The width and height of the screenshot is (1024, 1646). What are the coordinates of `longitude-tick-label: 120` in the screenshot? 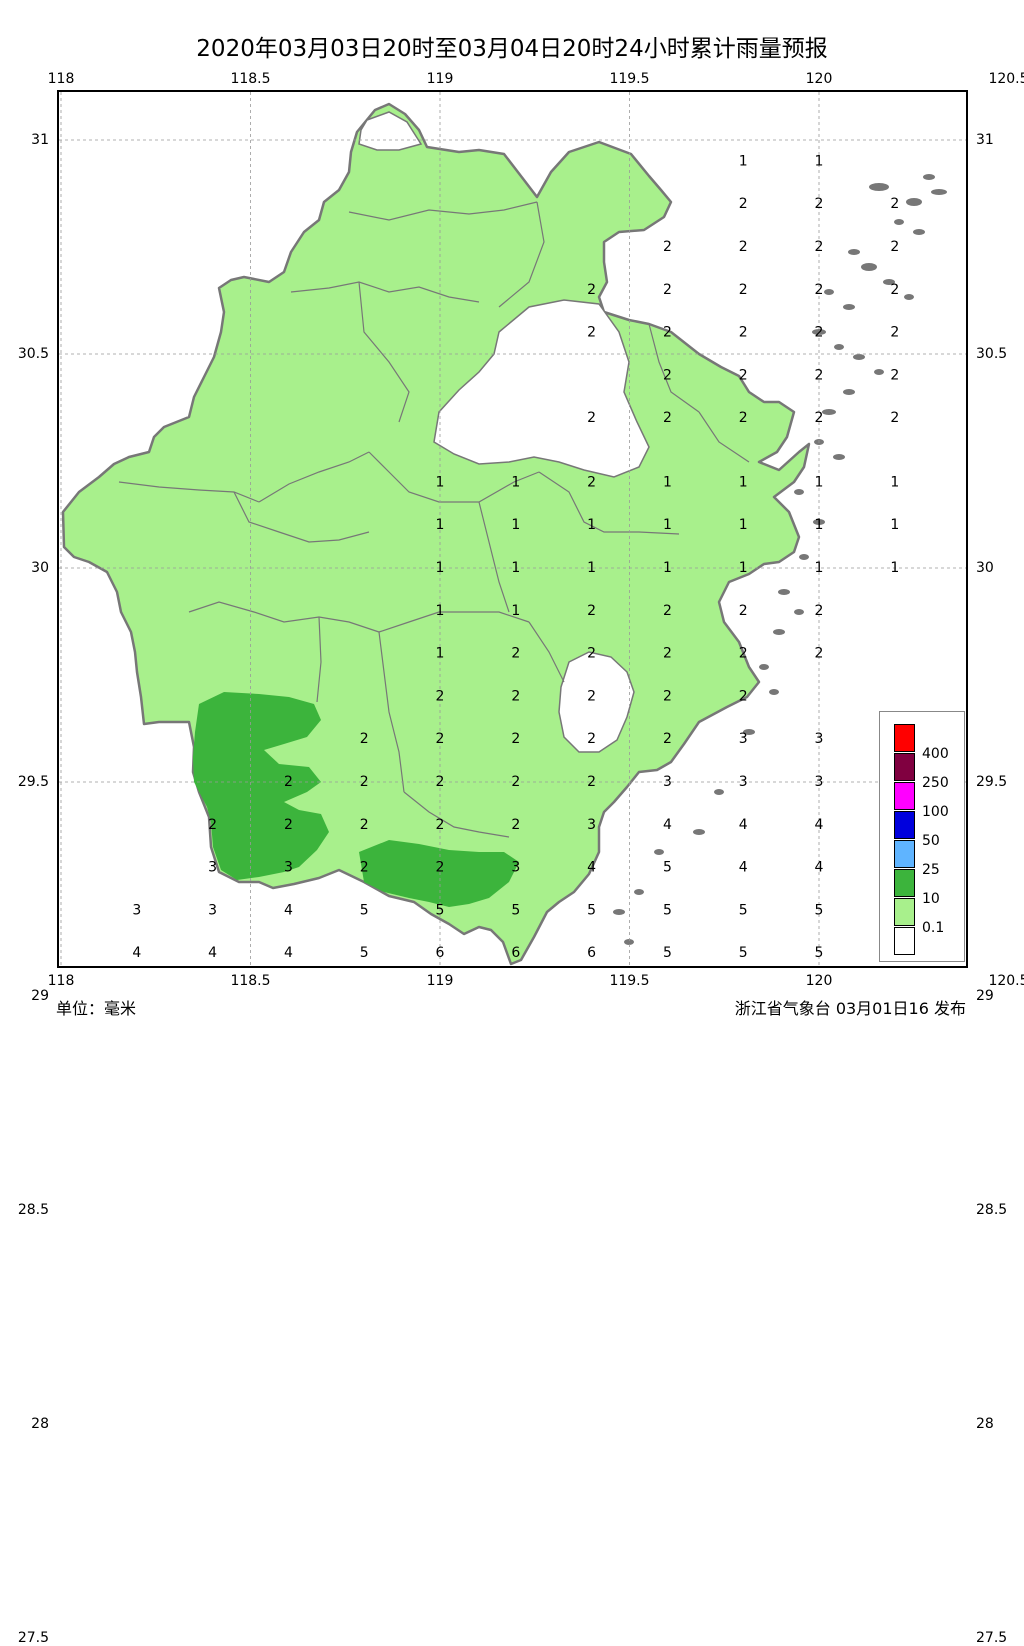 It's located at (819, 79).